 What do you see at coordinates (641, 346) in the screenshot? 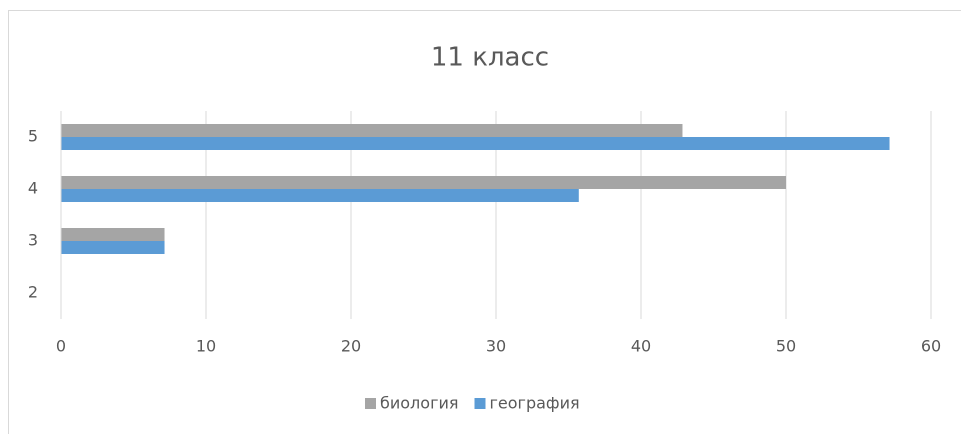
I see `x-tick-label: 40` at bounding box center [641, 346].